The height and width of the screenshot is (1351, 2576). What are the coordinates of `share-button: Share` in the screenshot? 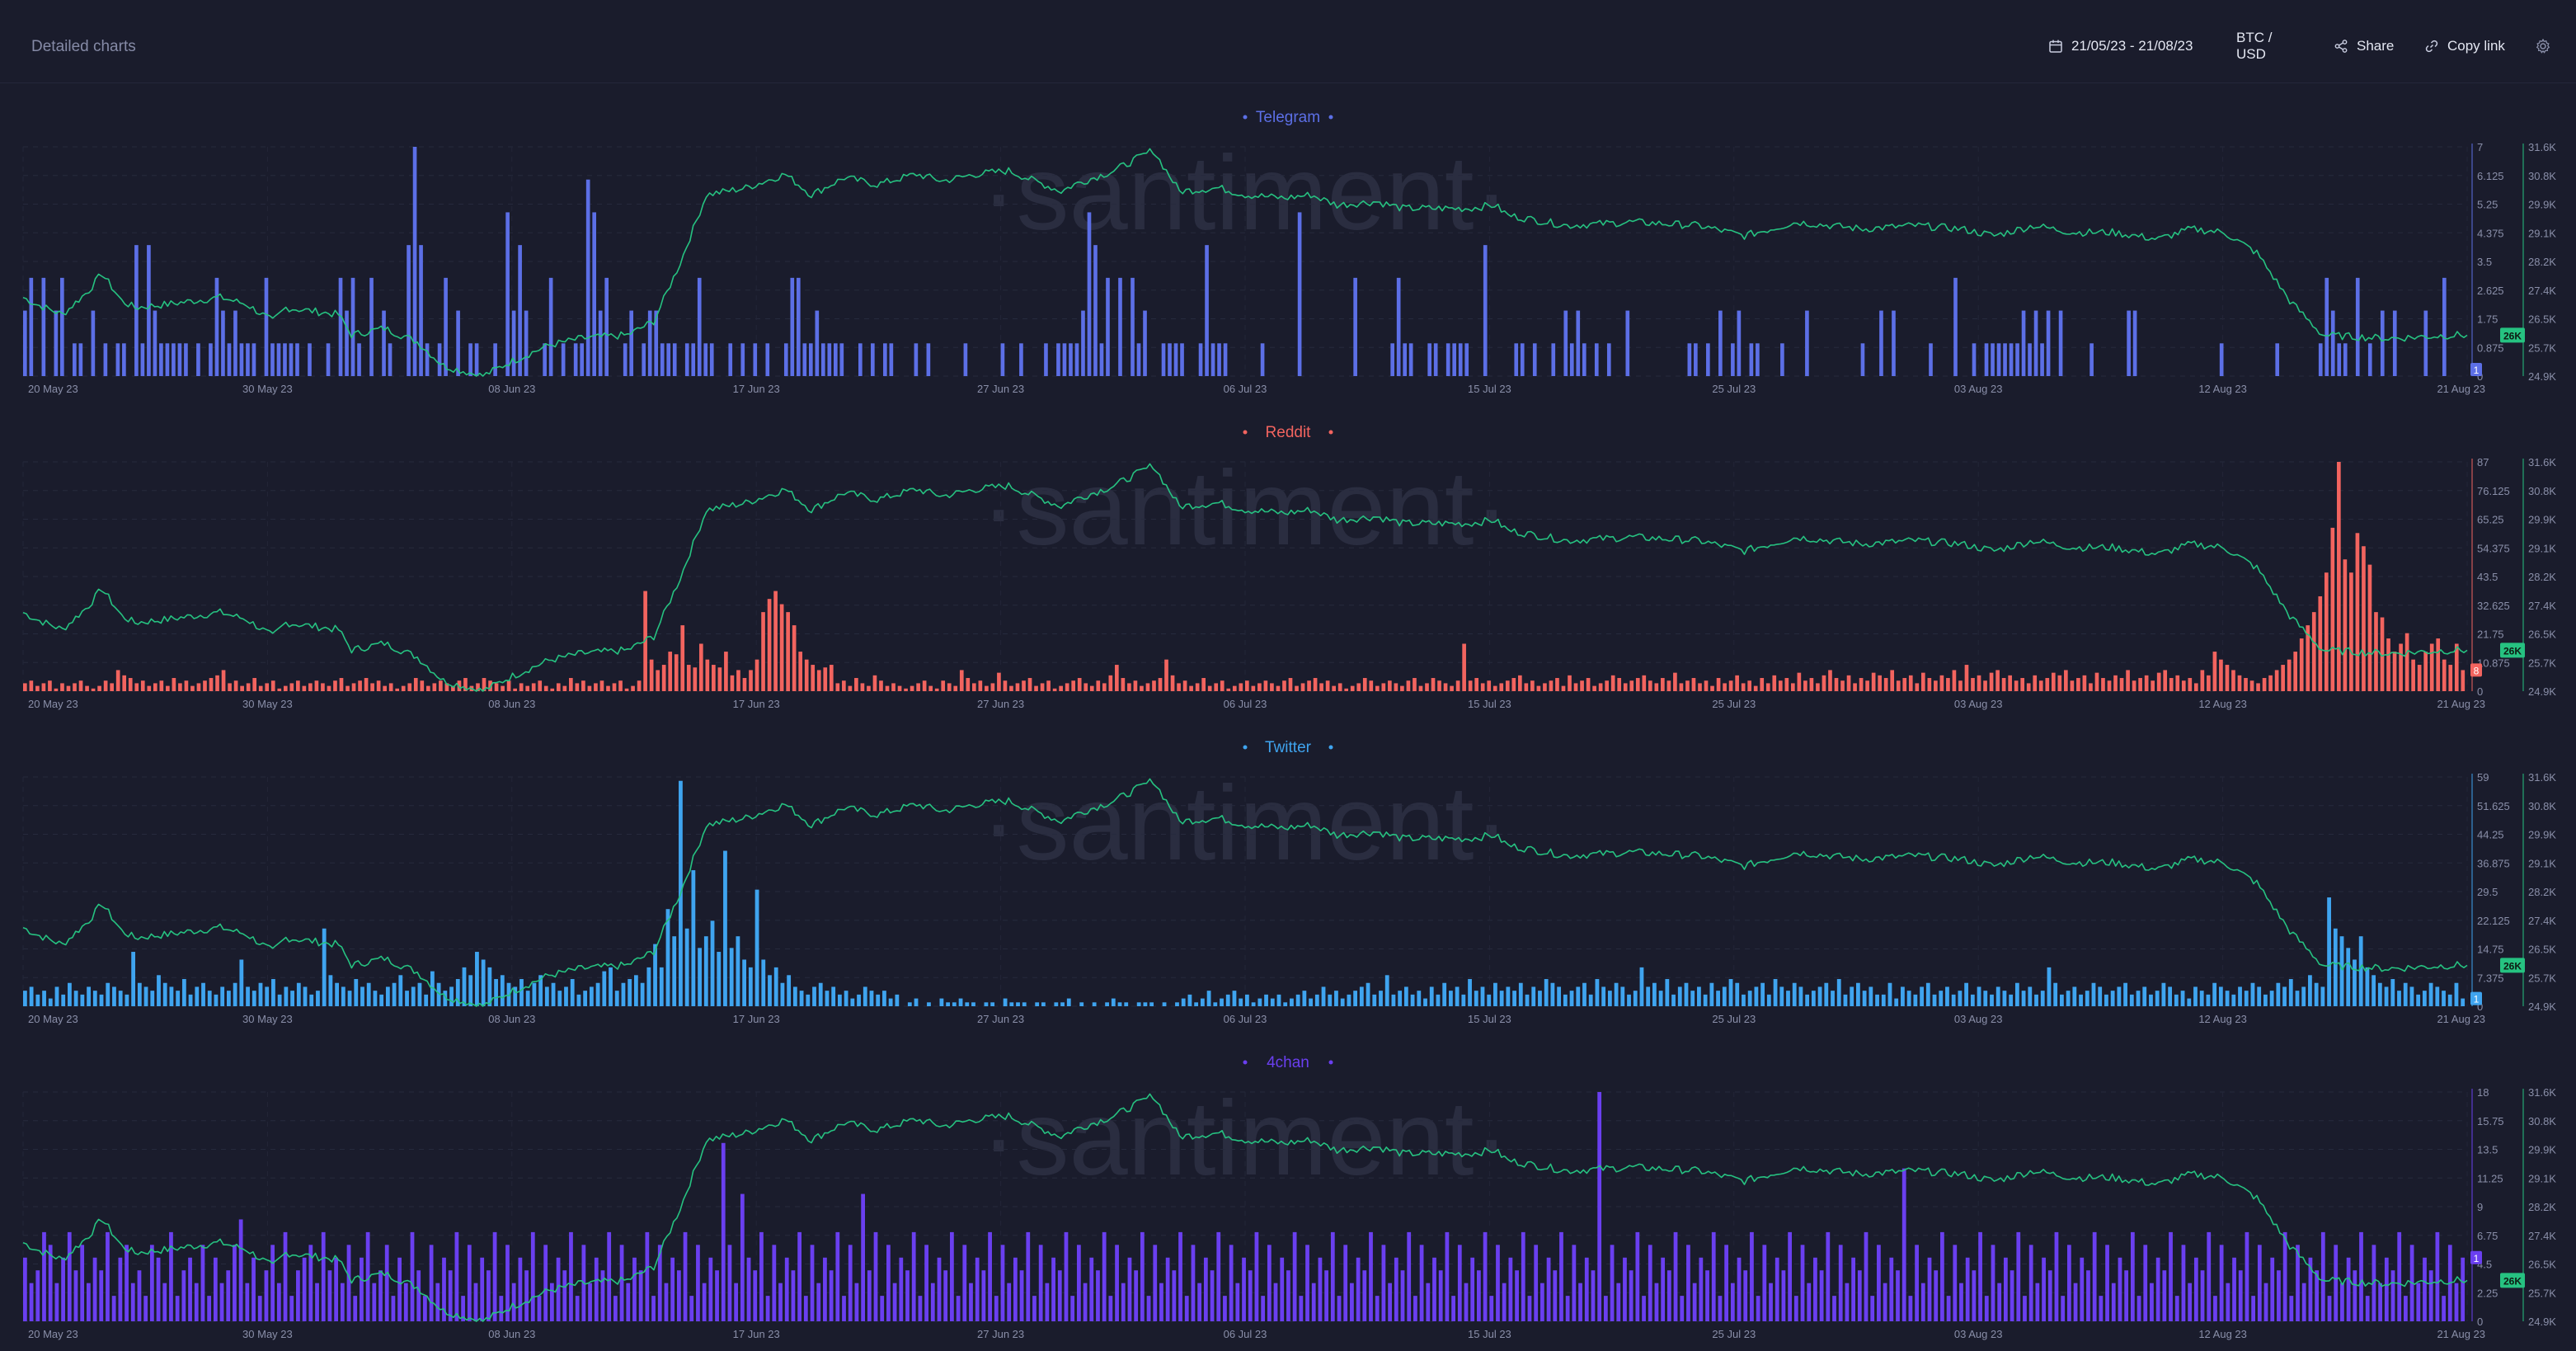 It's located at (2365, 46).